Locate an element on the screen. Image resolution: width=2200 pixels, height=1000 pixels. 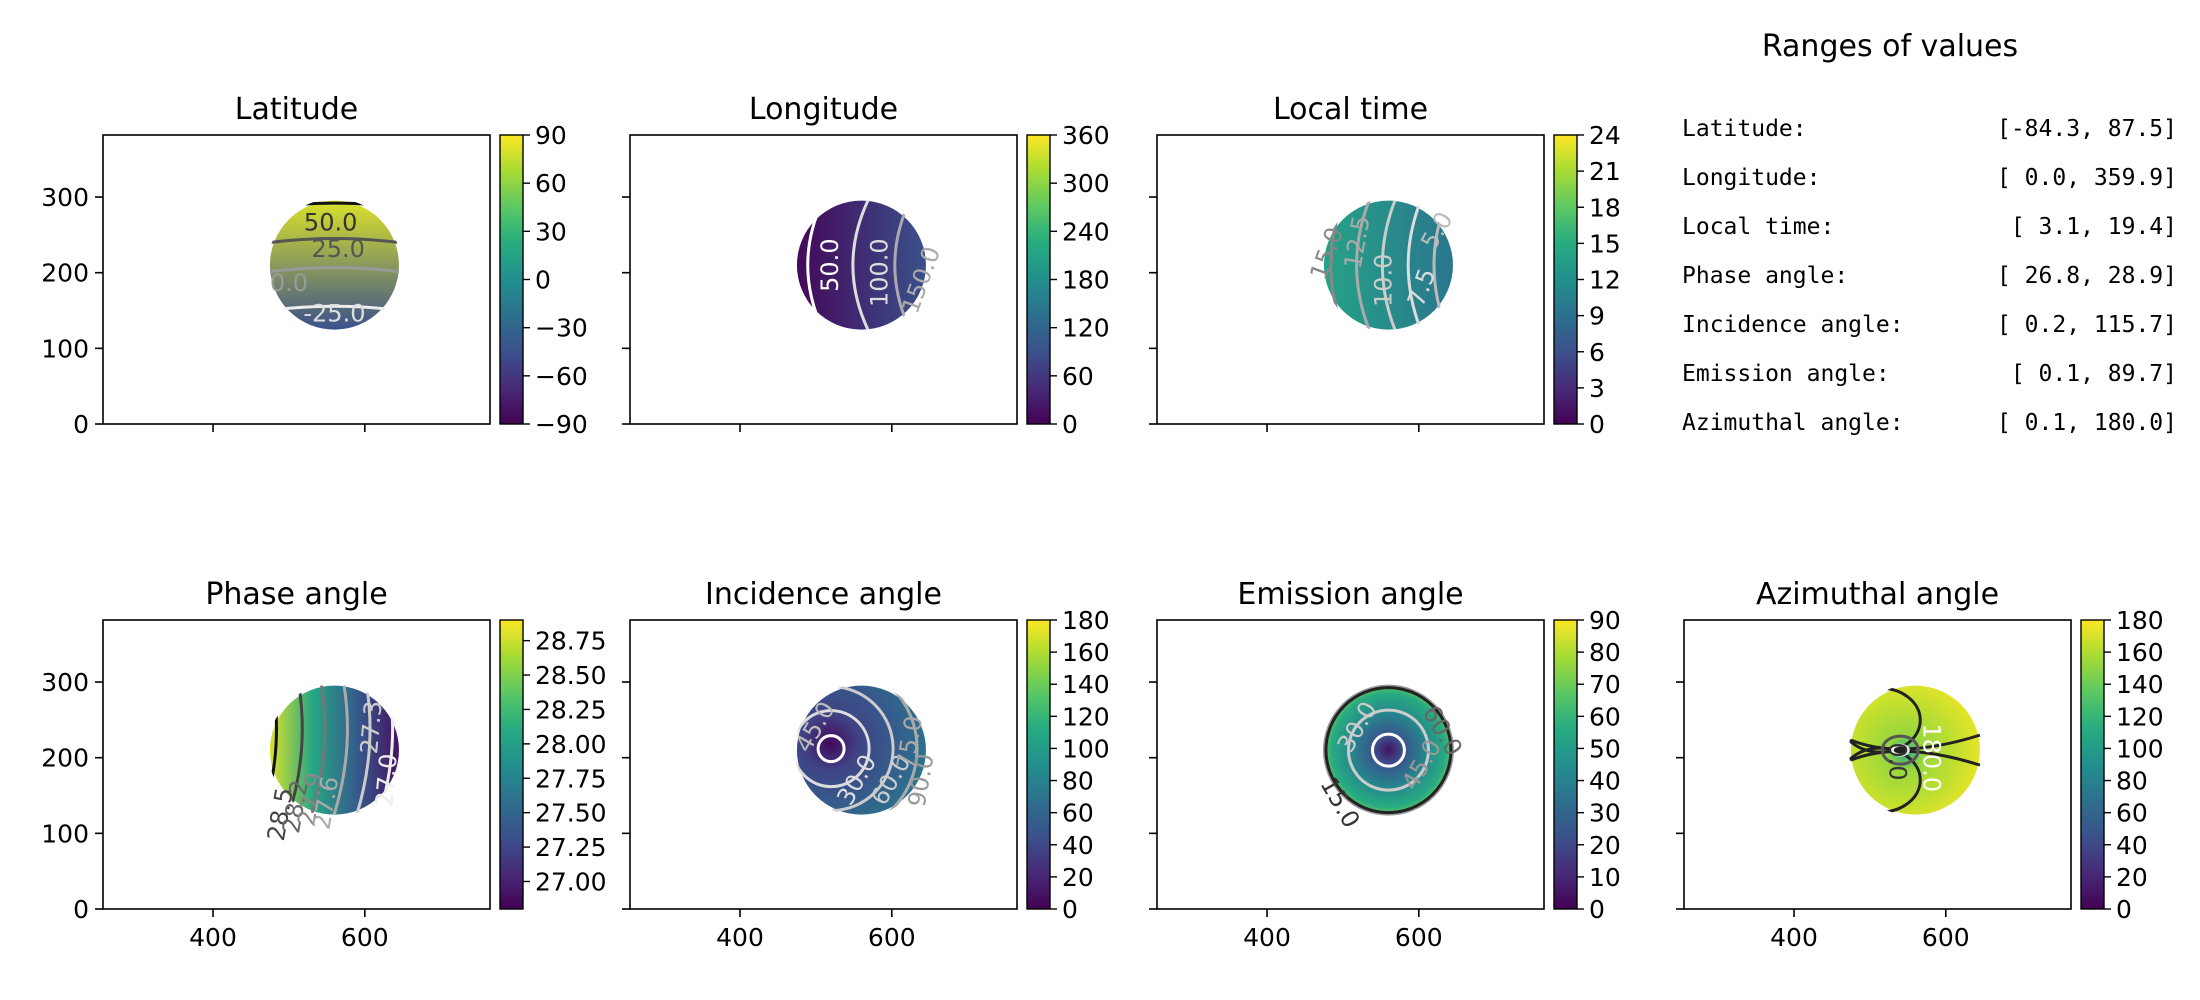
contour-lines is located at coordinates (1388, 750).